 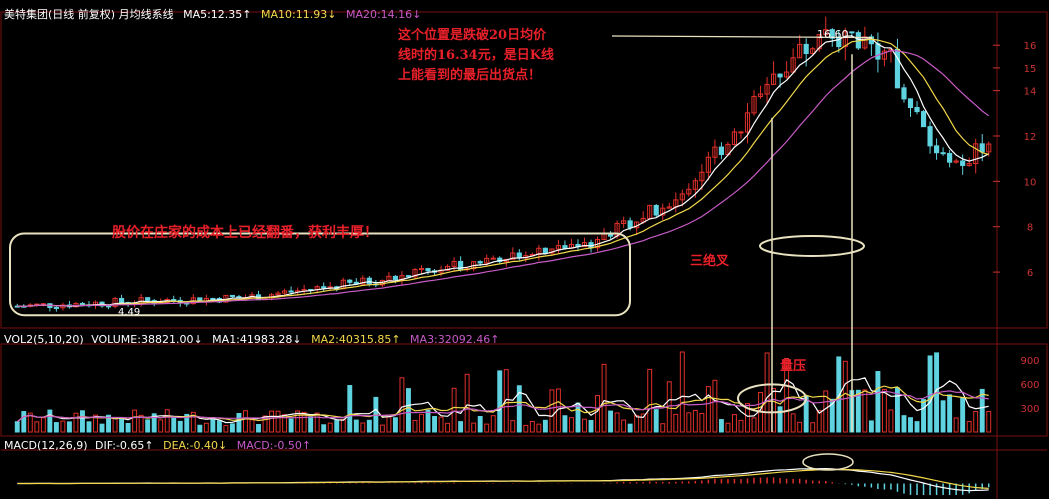 What do you see at coordinates (455, 339) in the screenshot?
I see `vol-ma3: MA3:32092.46↑` at bounding box center [455, 339].